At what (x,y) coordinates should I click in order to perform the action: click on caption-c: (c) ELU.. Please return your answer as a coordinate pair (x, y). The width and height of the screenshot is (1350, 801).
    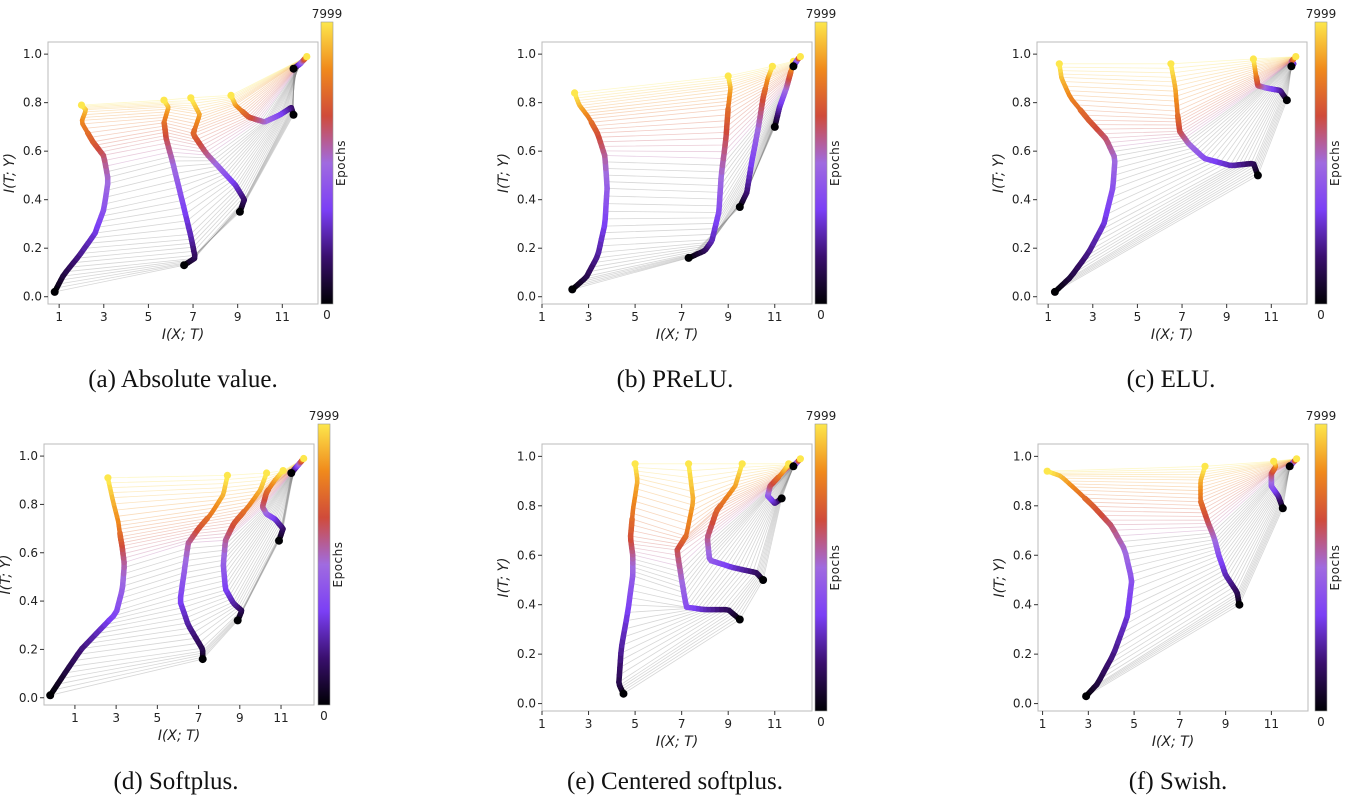
    Looking at the image, I should click on (1171, 379).